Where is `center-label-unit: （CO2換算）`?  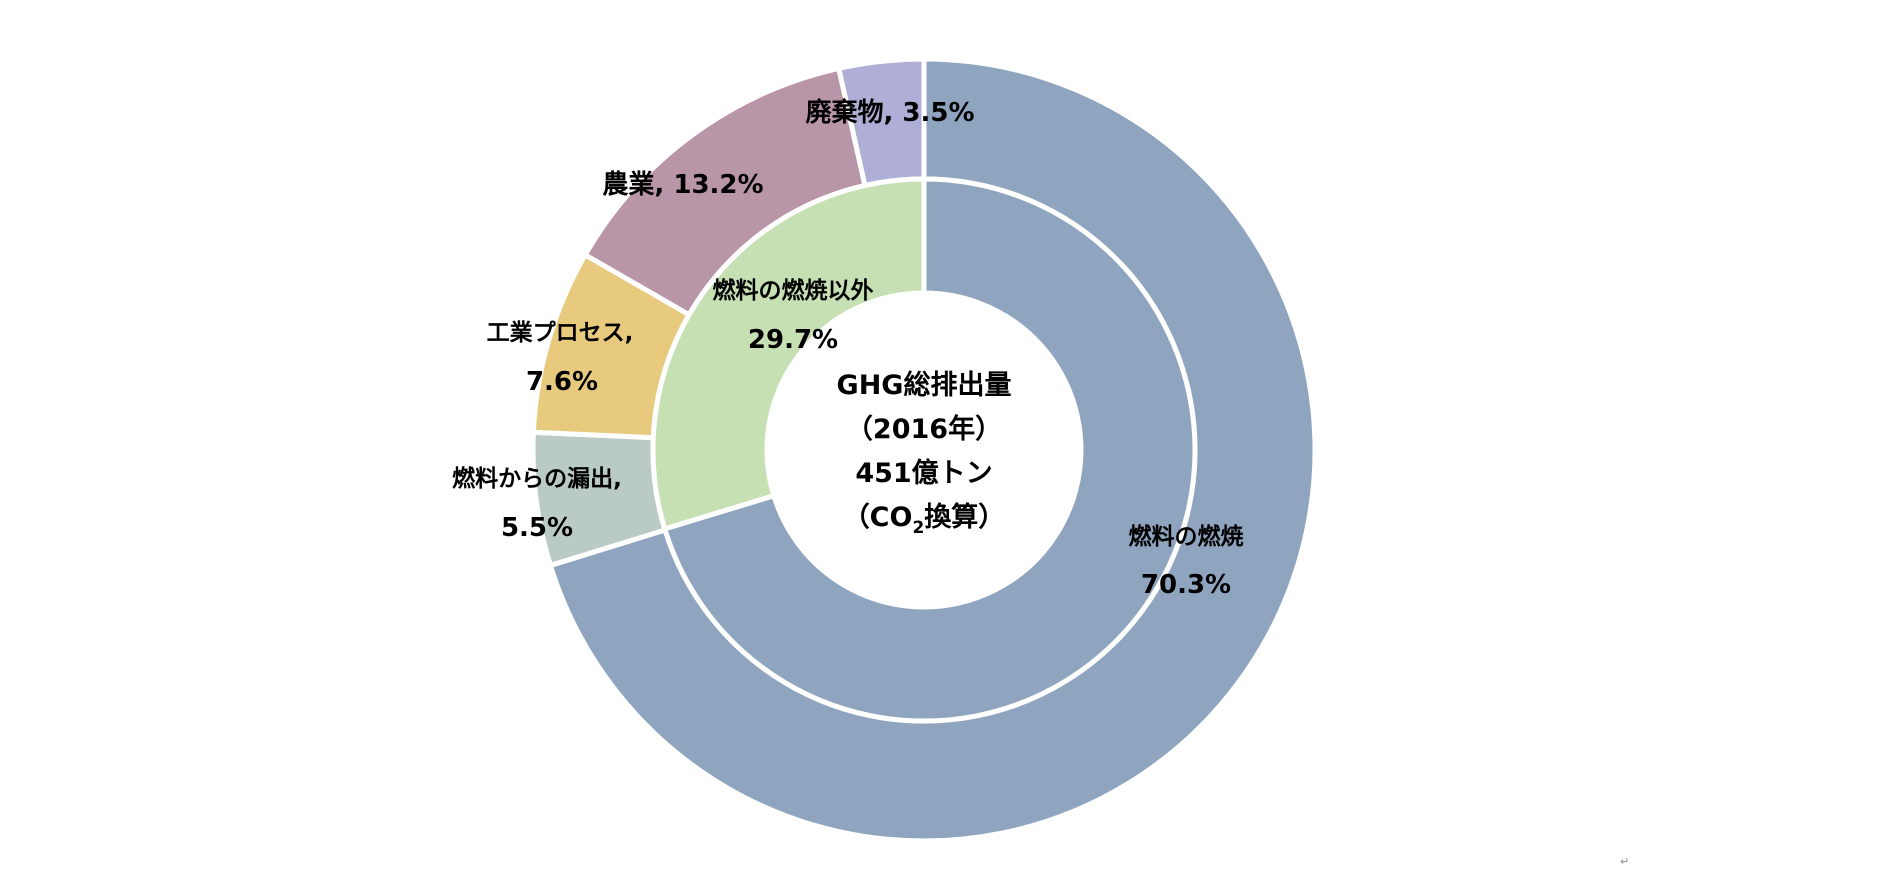
center-label-unit: （CO2換算） is located at coordinates (924, 519).